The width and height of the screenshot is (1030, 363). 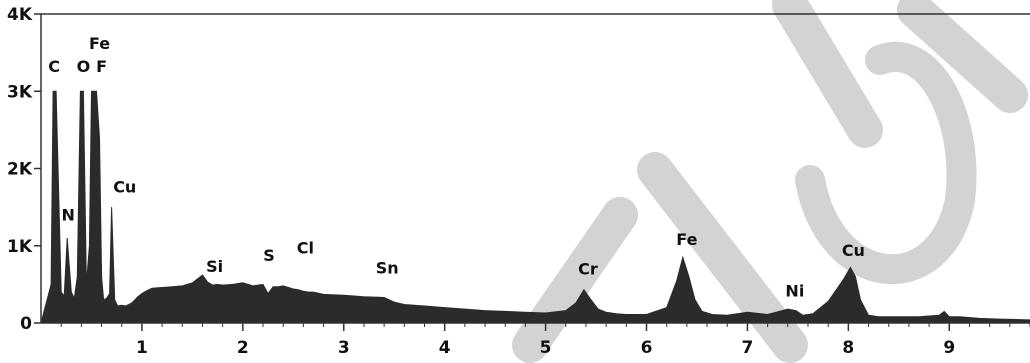 What do you see at coordinates (794, 291) in the screenshot?
I see `peak-label-ni: Ni` at bounding box center [794, 291].